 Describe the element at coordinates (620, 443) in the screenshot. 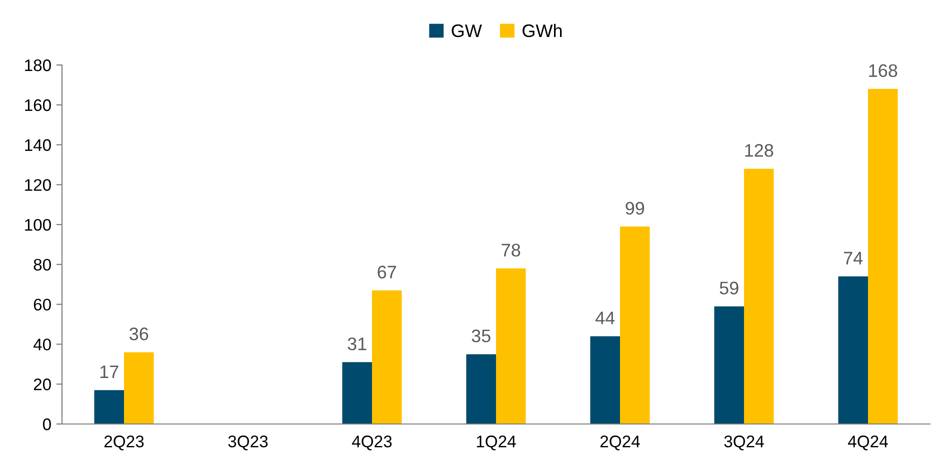

I see `x-tick-label: 2Q24` at that location.